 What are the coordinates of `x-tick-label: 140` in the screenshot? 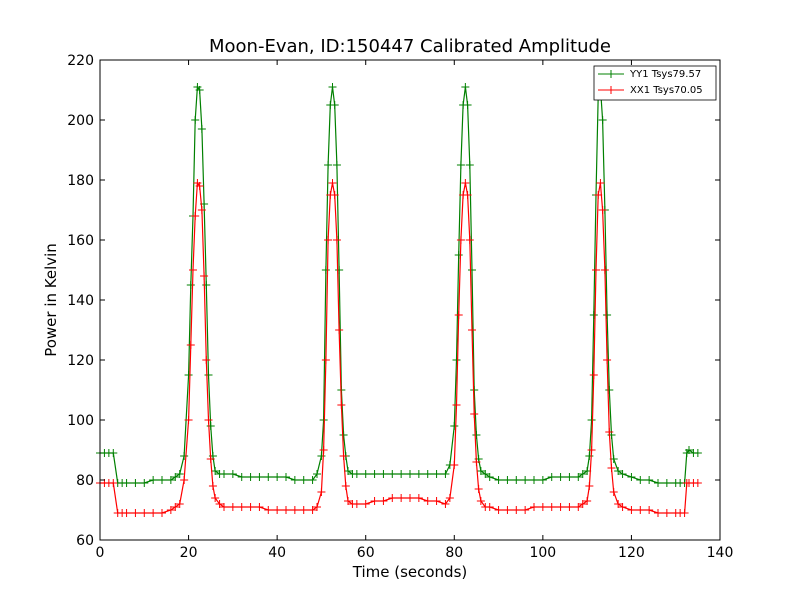 It's located at (720, 553).